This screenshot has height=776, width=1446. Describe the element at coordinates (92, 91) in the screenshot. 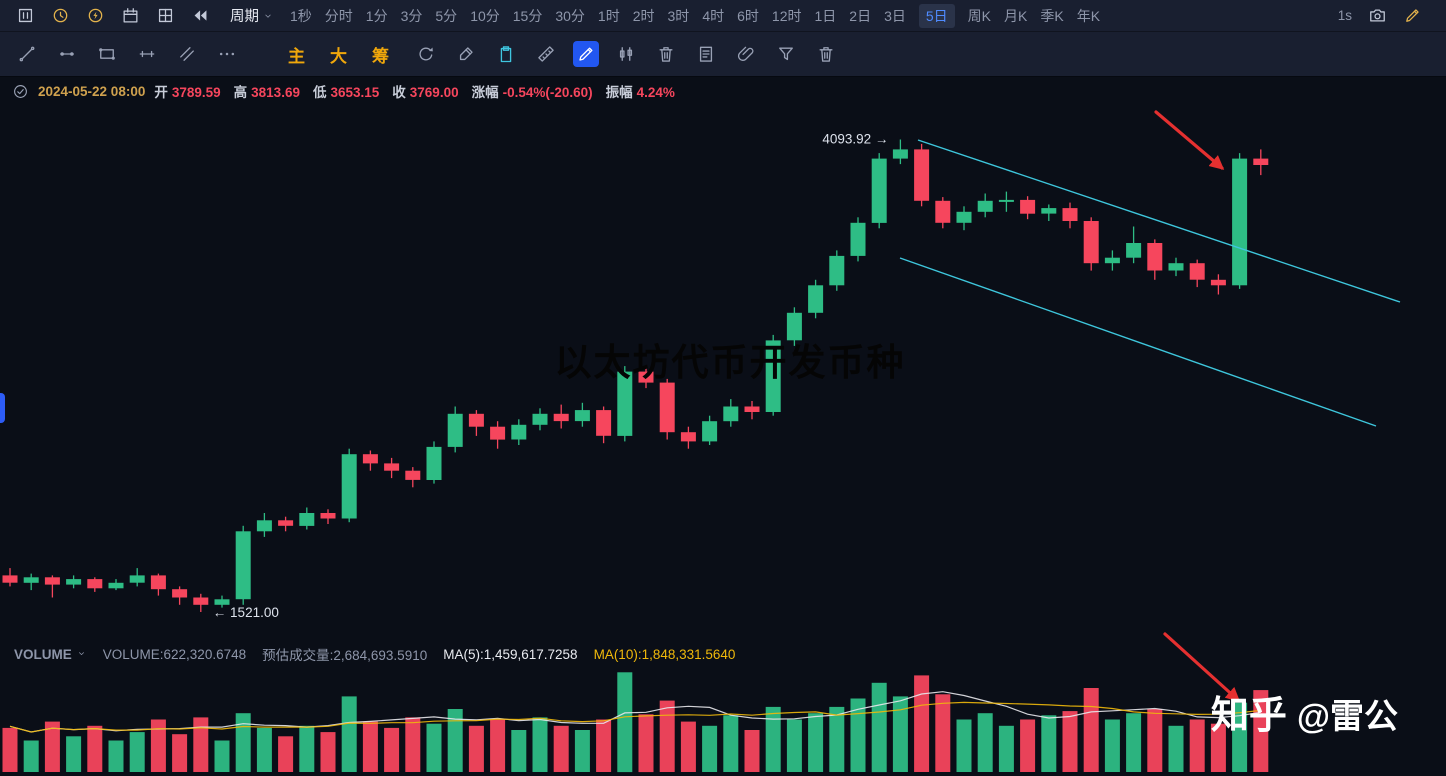

I see `bar-datetime: 2024-05-22 08:00` at that location.